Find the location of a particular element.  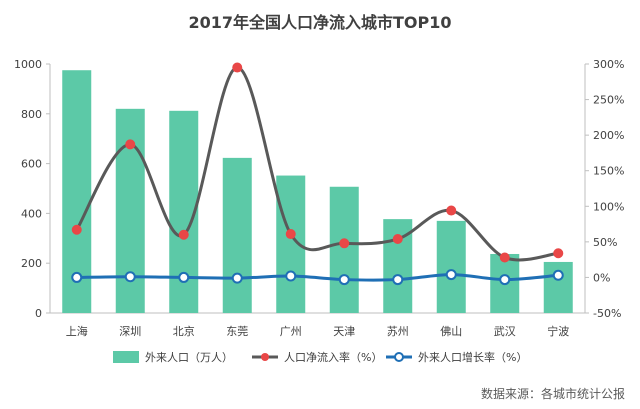

net-inflow-point-天津 is located at coordinates (344, 243).